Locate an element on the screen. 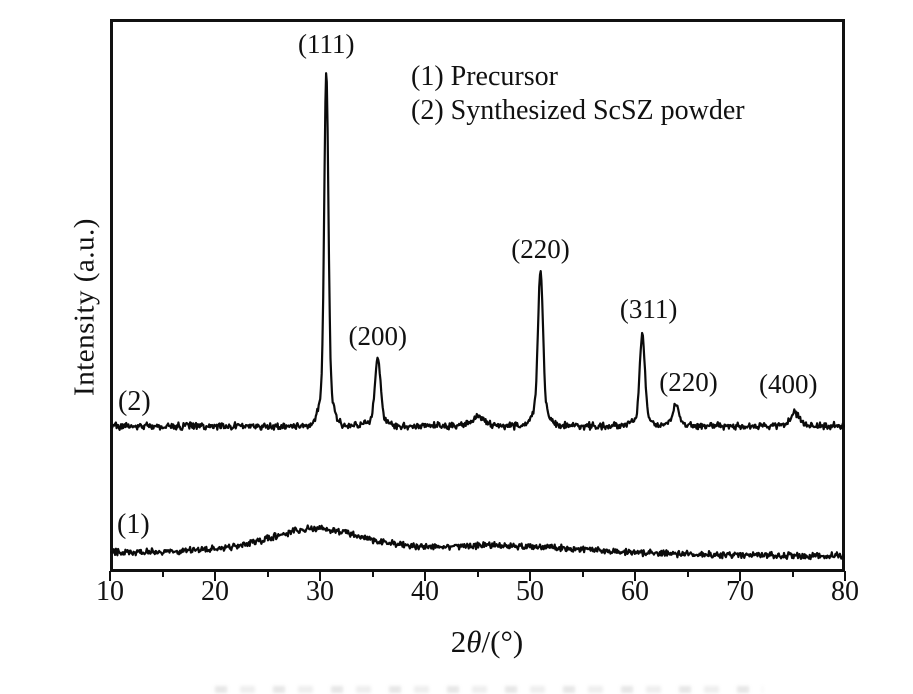  x-tick-label: 70 is located at coordinates (740, 591).